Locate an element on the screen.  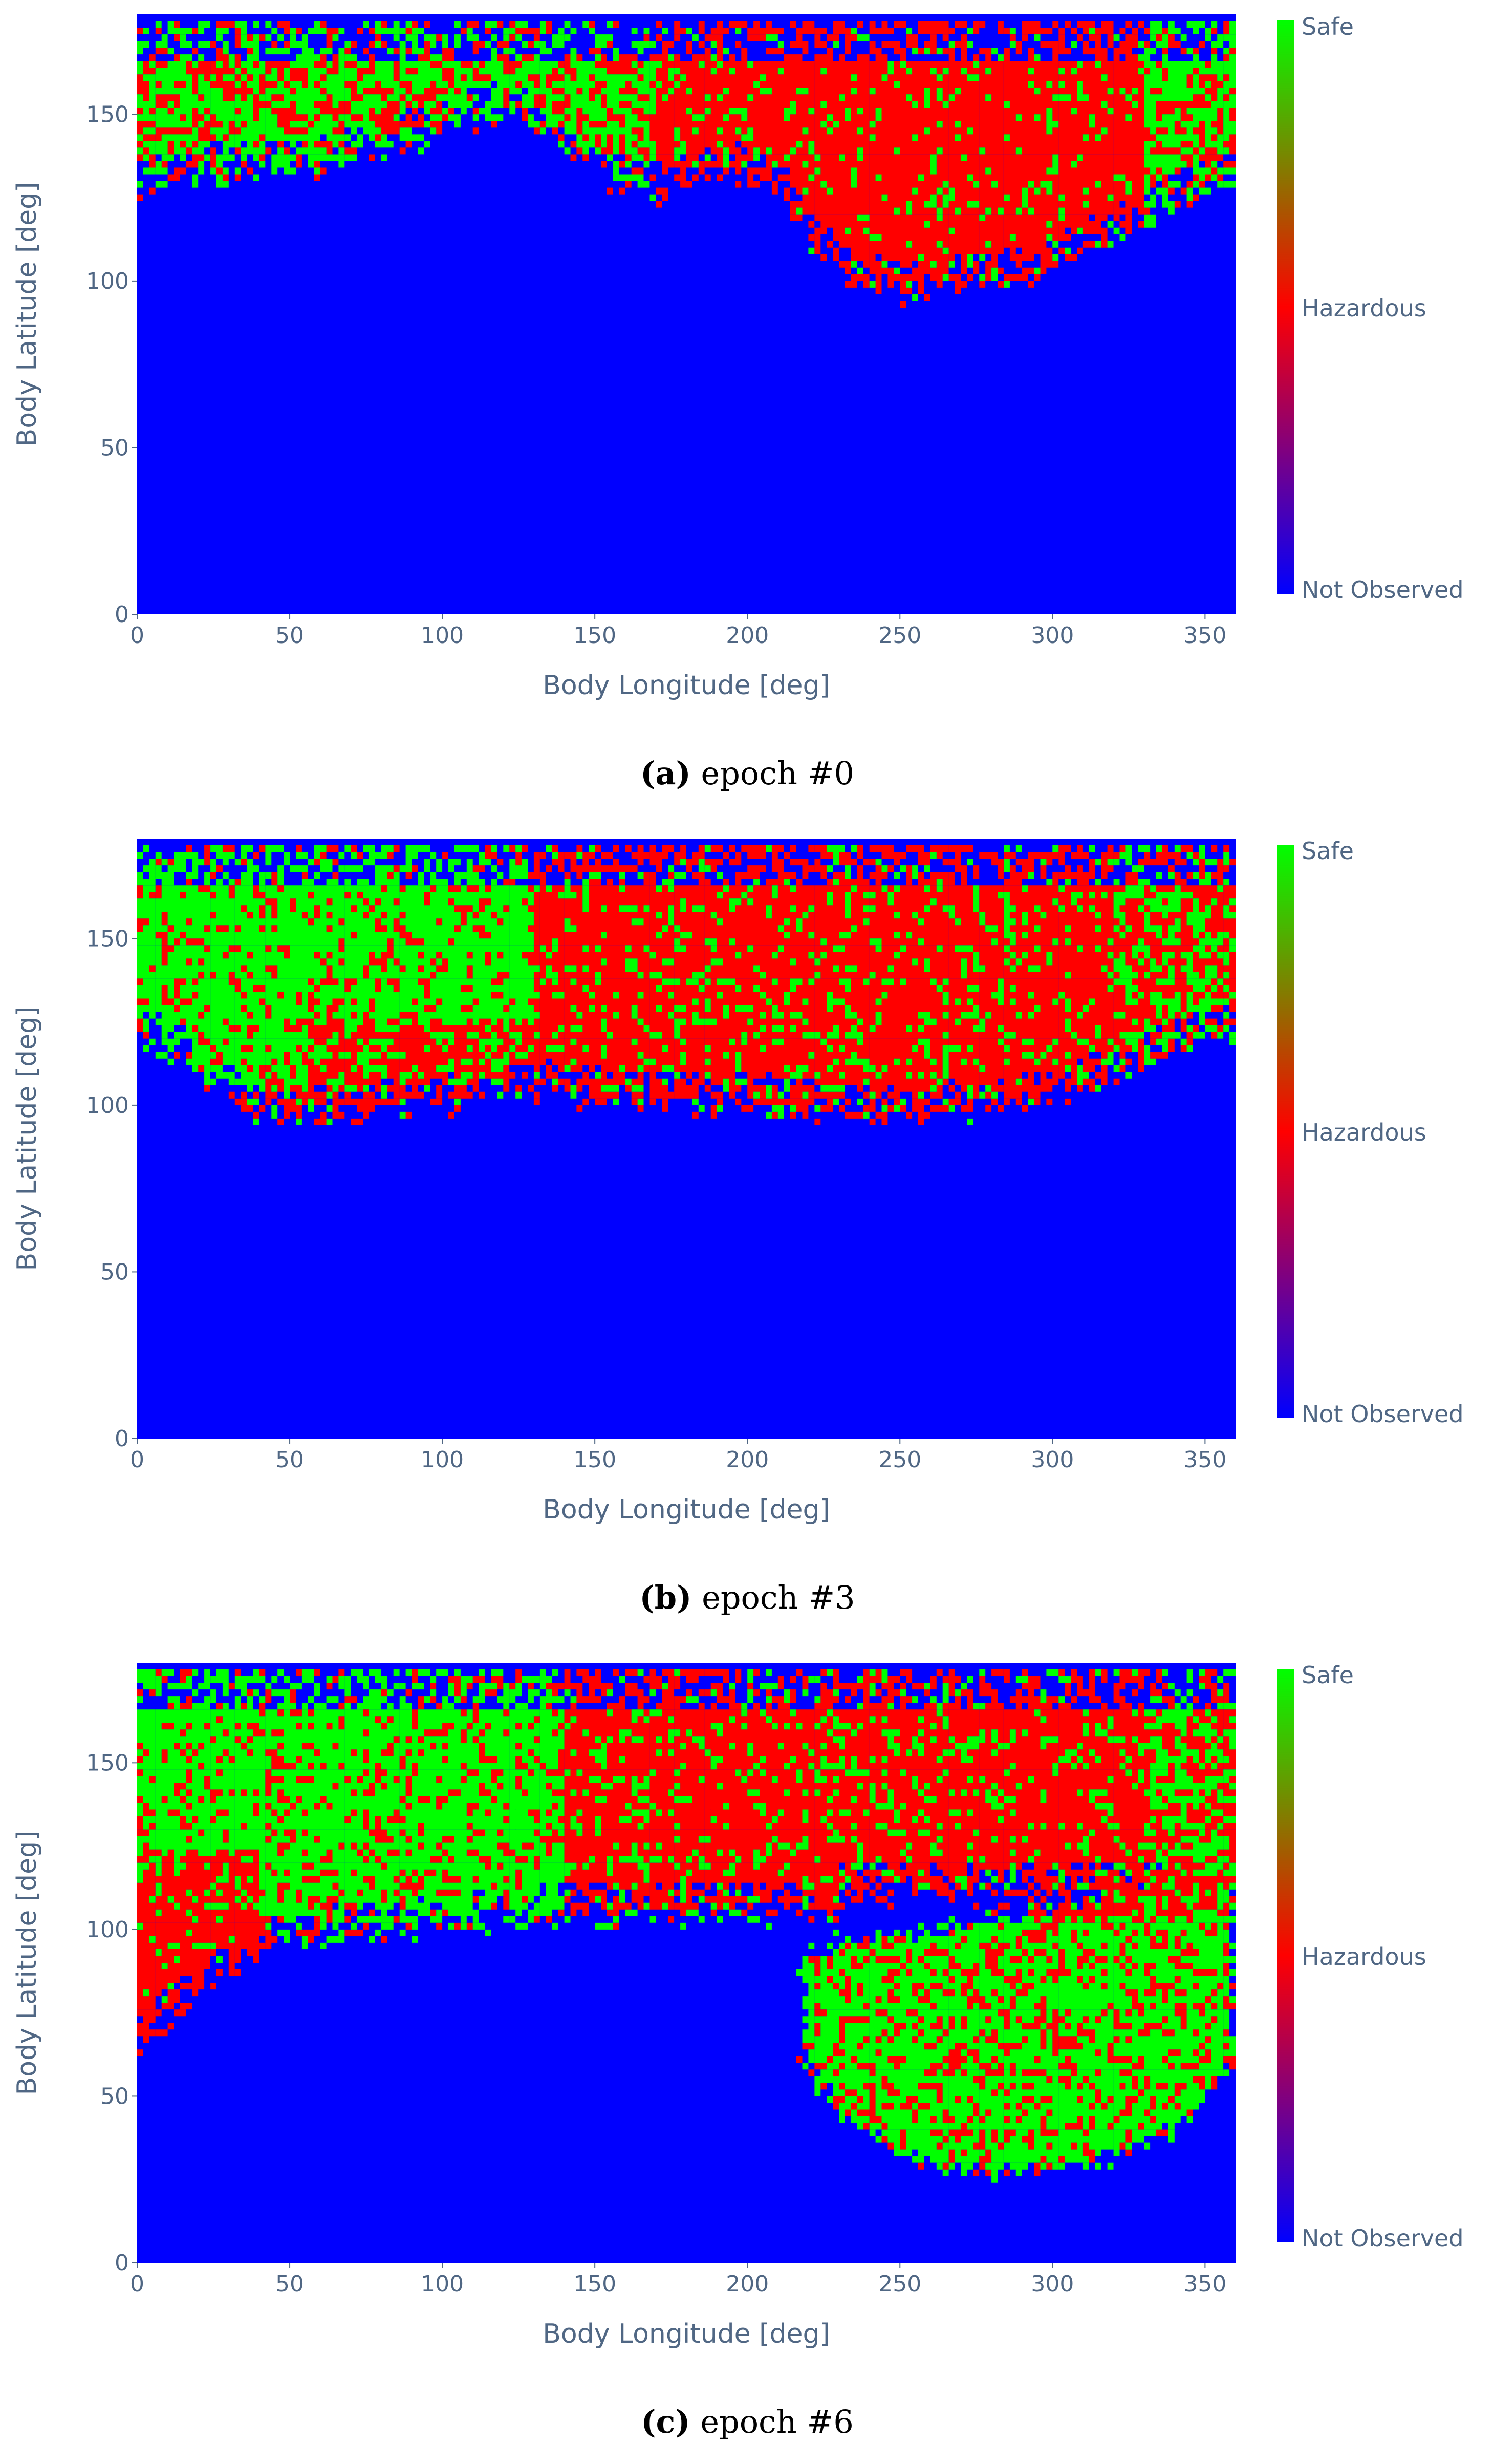
panel-caption-text: epoch #6 is located at coordinates (772, 2421).